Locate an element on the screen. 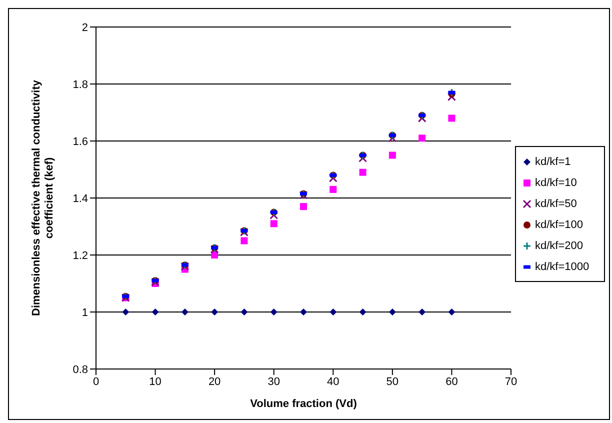 The height and width of the screenshot is (423, 612). y-tick-label: 1.4 is located at coordinates (80, 198).